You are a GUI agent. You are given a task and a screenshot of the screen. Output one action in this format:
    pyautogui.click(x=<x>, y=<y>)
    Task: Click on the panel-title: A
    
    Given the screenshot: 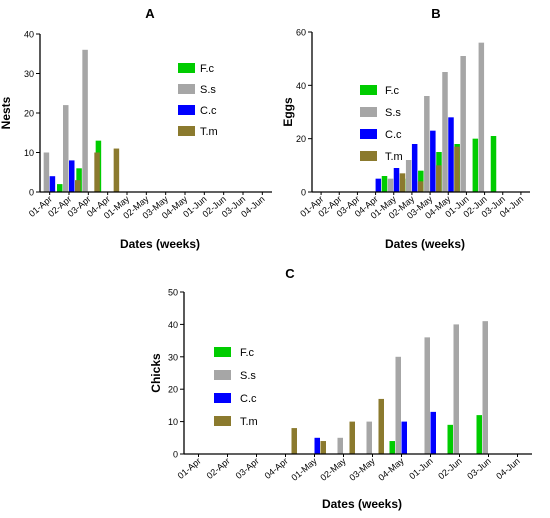 What is the action you would take?
    pyautogui.click(x=150, y=13)
    